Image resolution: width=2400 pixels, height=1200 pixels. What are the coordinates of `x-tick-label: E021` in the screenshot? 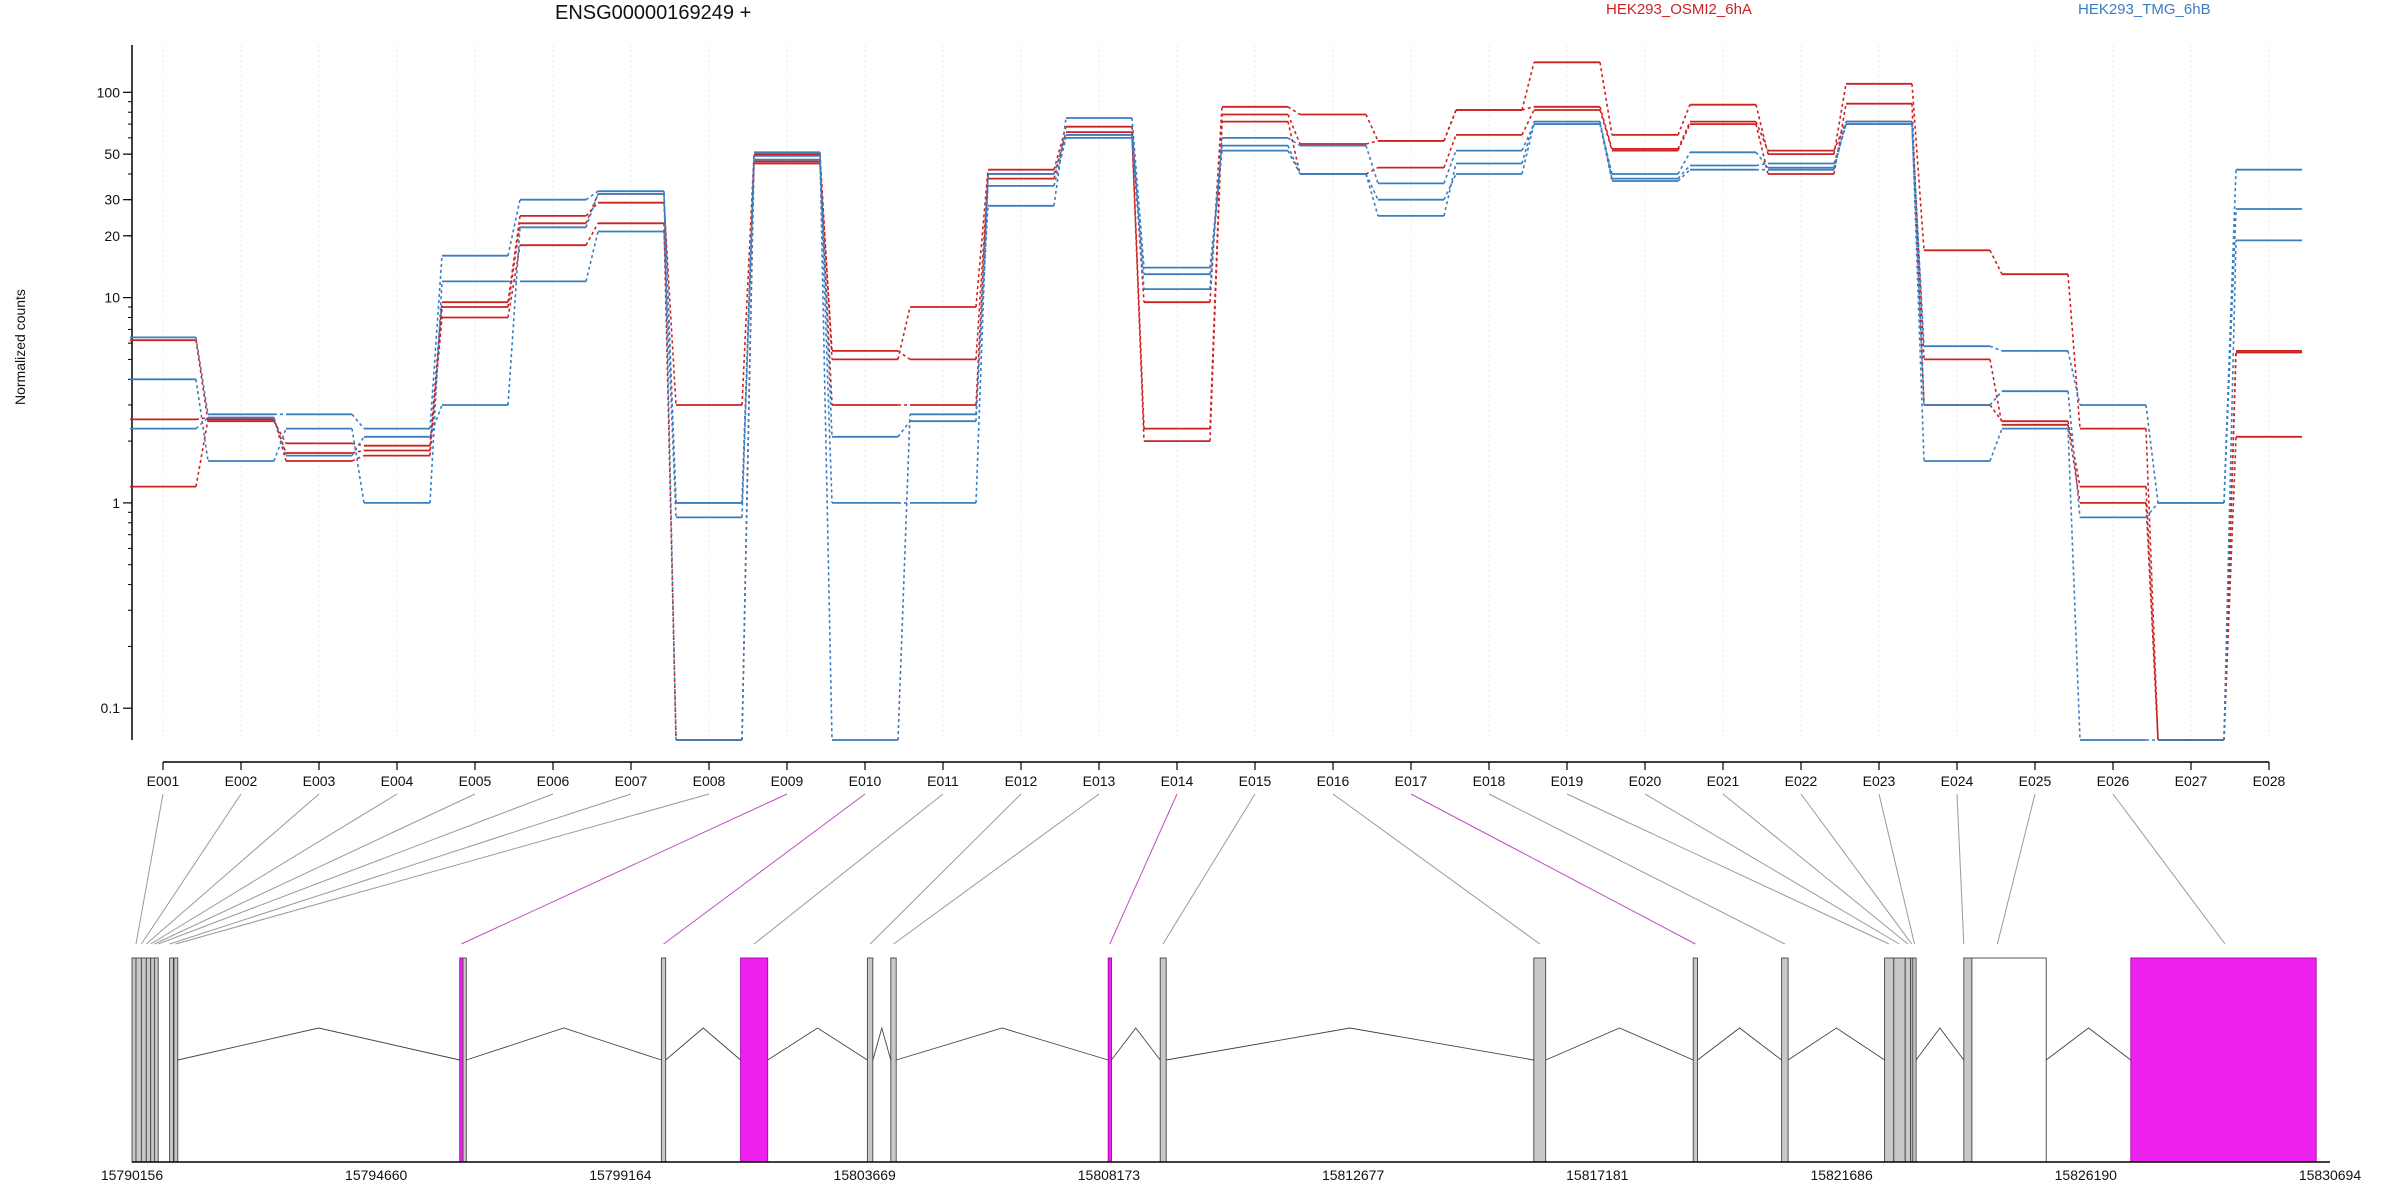 It's located at (1723, 781).